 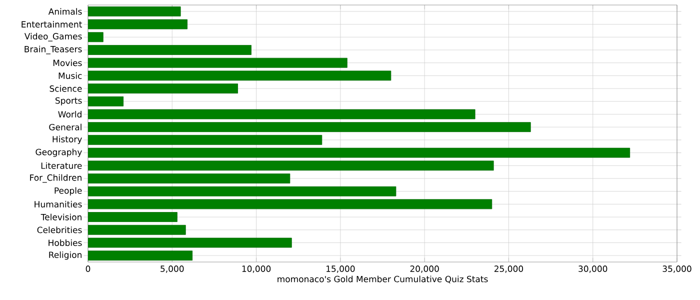 I want to click on y-tick-label: For_Children, so click(x=56, y=178).